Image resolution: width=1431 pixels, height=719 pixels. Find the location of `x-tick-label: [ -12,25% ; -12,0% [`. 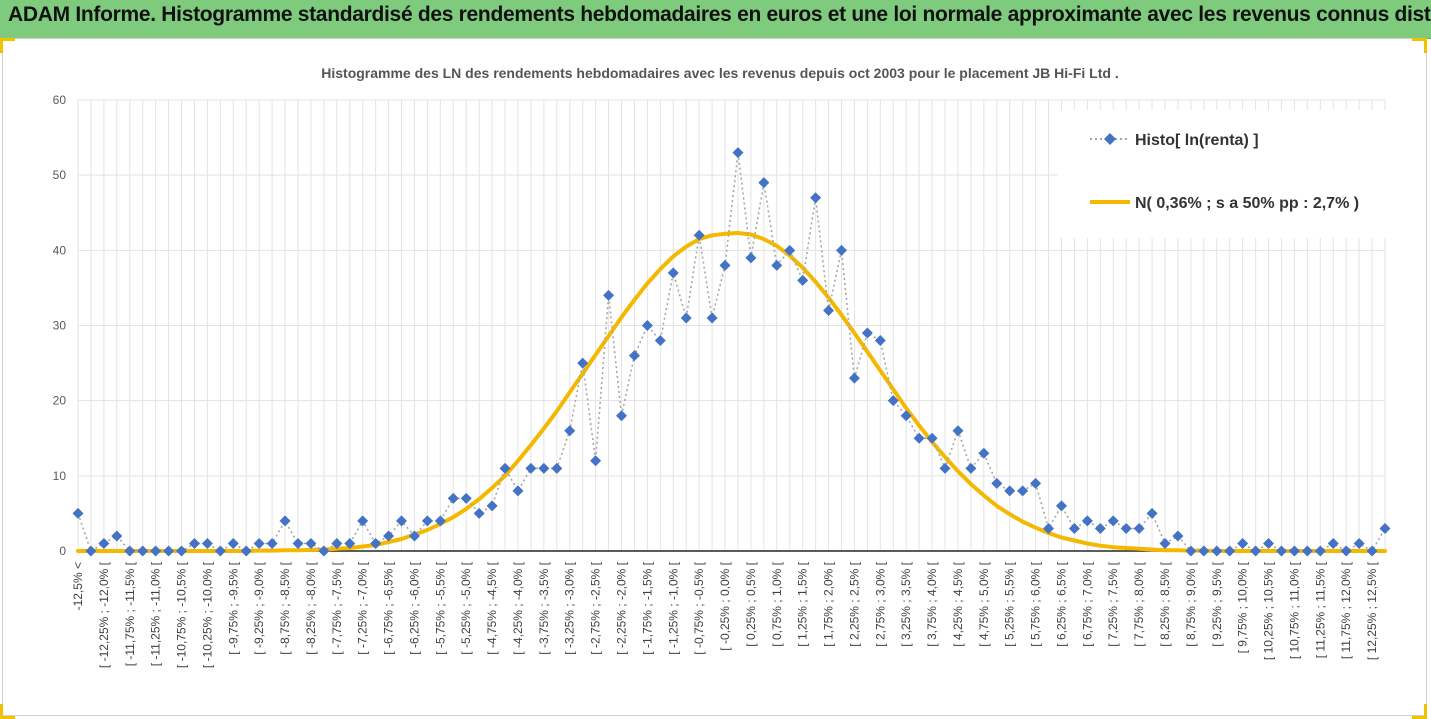

x-tick-label: [ -12,25% ; -12,0% [ is located at coordinates (104, 614).